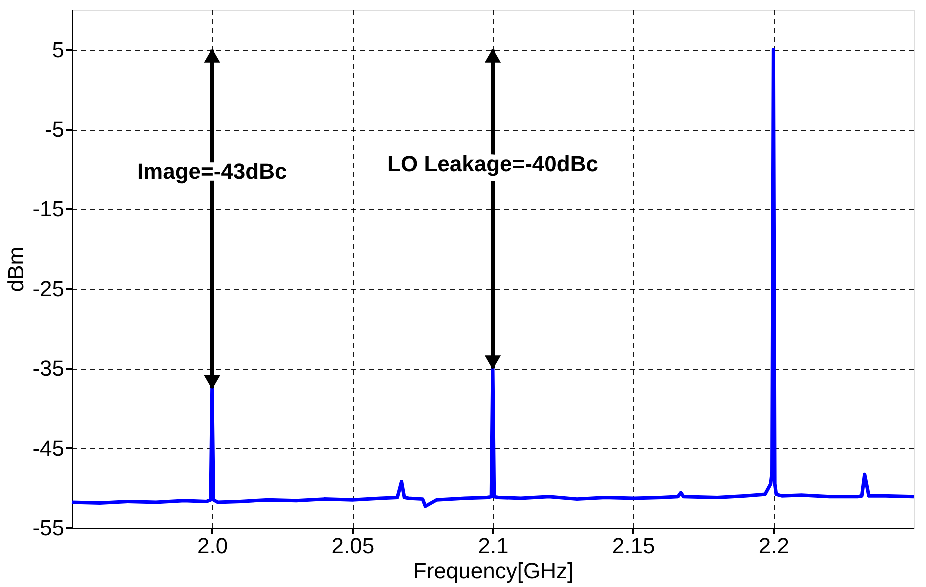 Image resolution: width=926 pixels, height=587 pixels. I want to click on y-tick-label: -5, so click(54, 129).